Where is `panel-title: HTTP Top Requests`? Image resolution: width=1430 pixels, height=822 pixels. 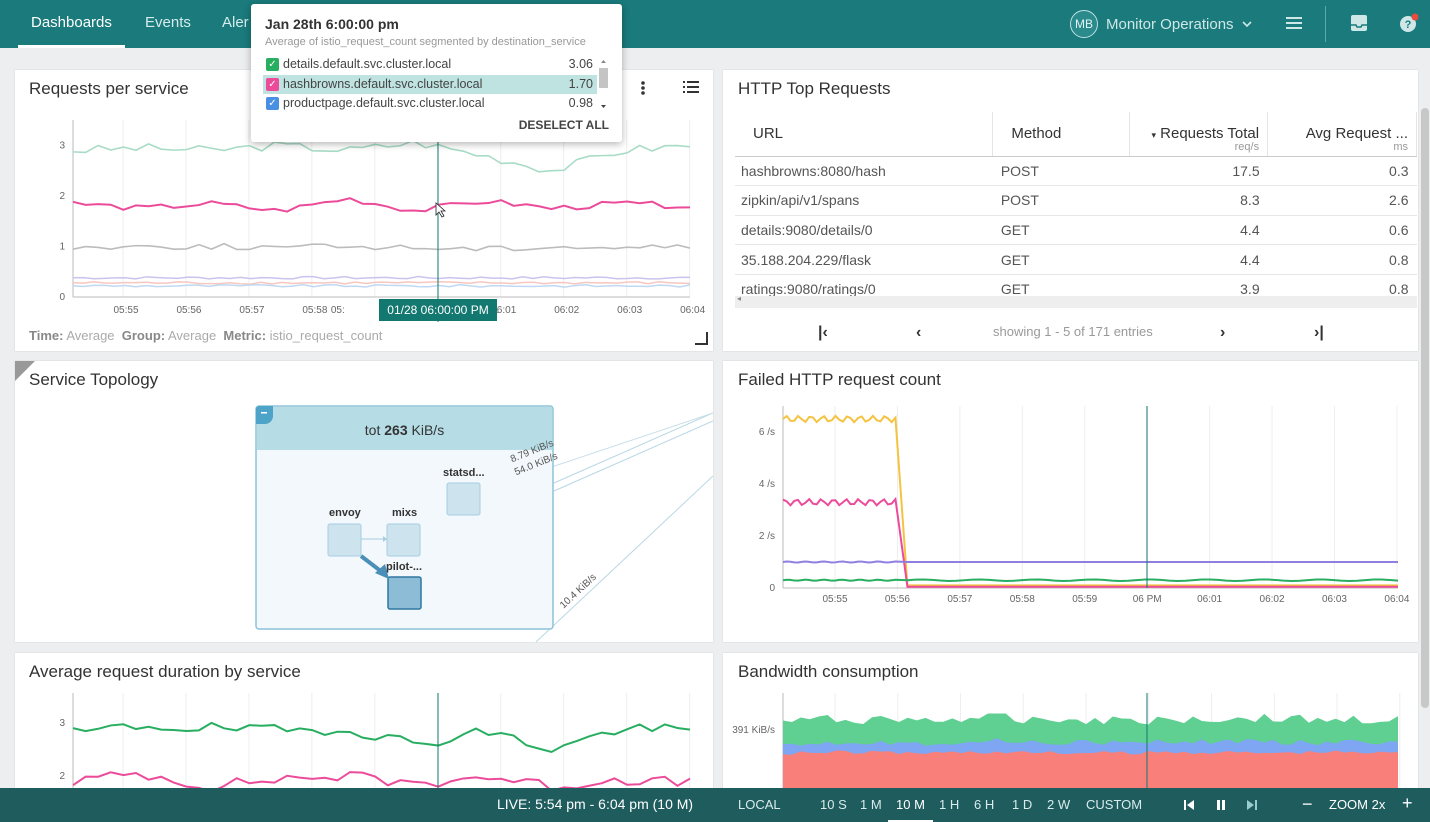
panel-title: HTTP Top Requests is located at coordinates (814, 88).